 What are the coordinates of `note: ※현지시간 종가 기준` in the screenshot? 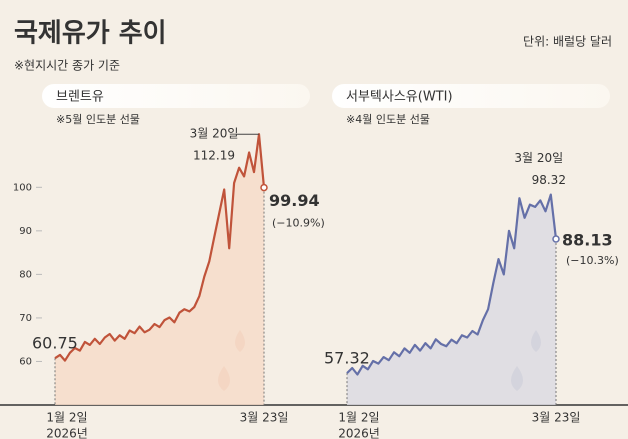 It's located at (67, 66).